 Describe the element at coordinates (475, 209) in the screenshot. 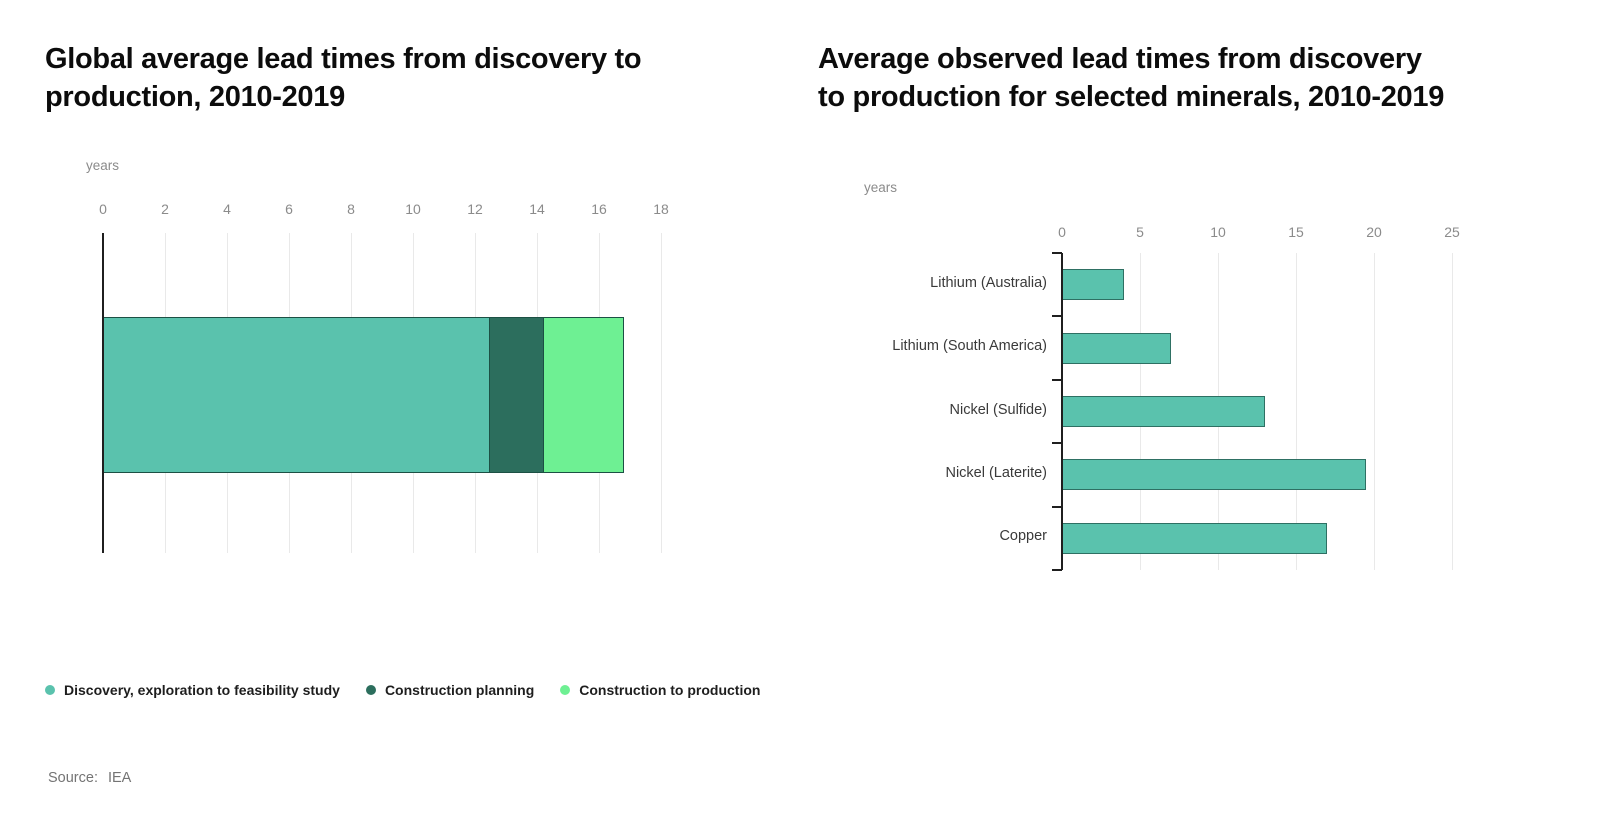

I see `chart1-x-tick-label: 12` at that location.